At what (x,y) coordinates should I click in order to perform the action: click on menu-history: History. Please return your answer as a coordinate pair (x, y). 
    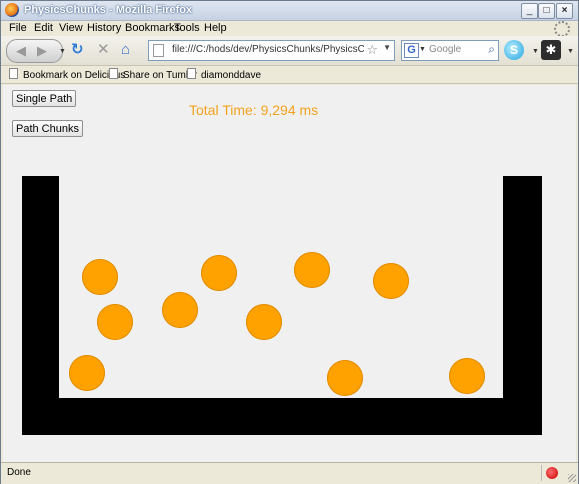
    Looking at the image, I should click on (104, 28).